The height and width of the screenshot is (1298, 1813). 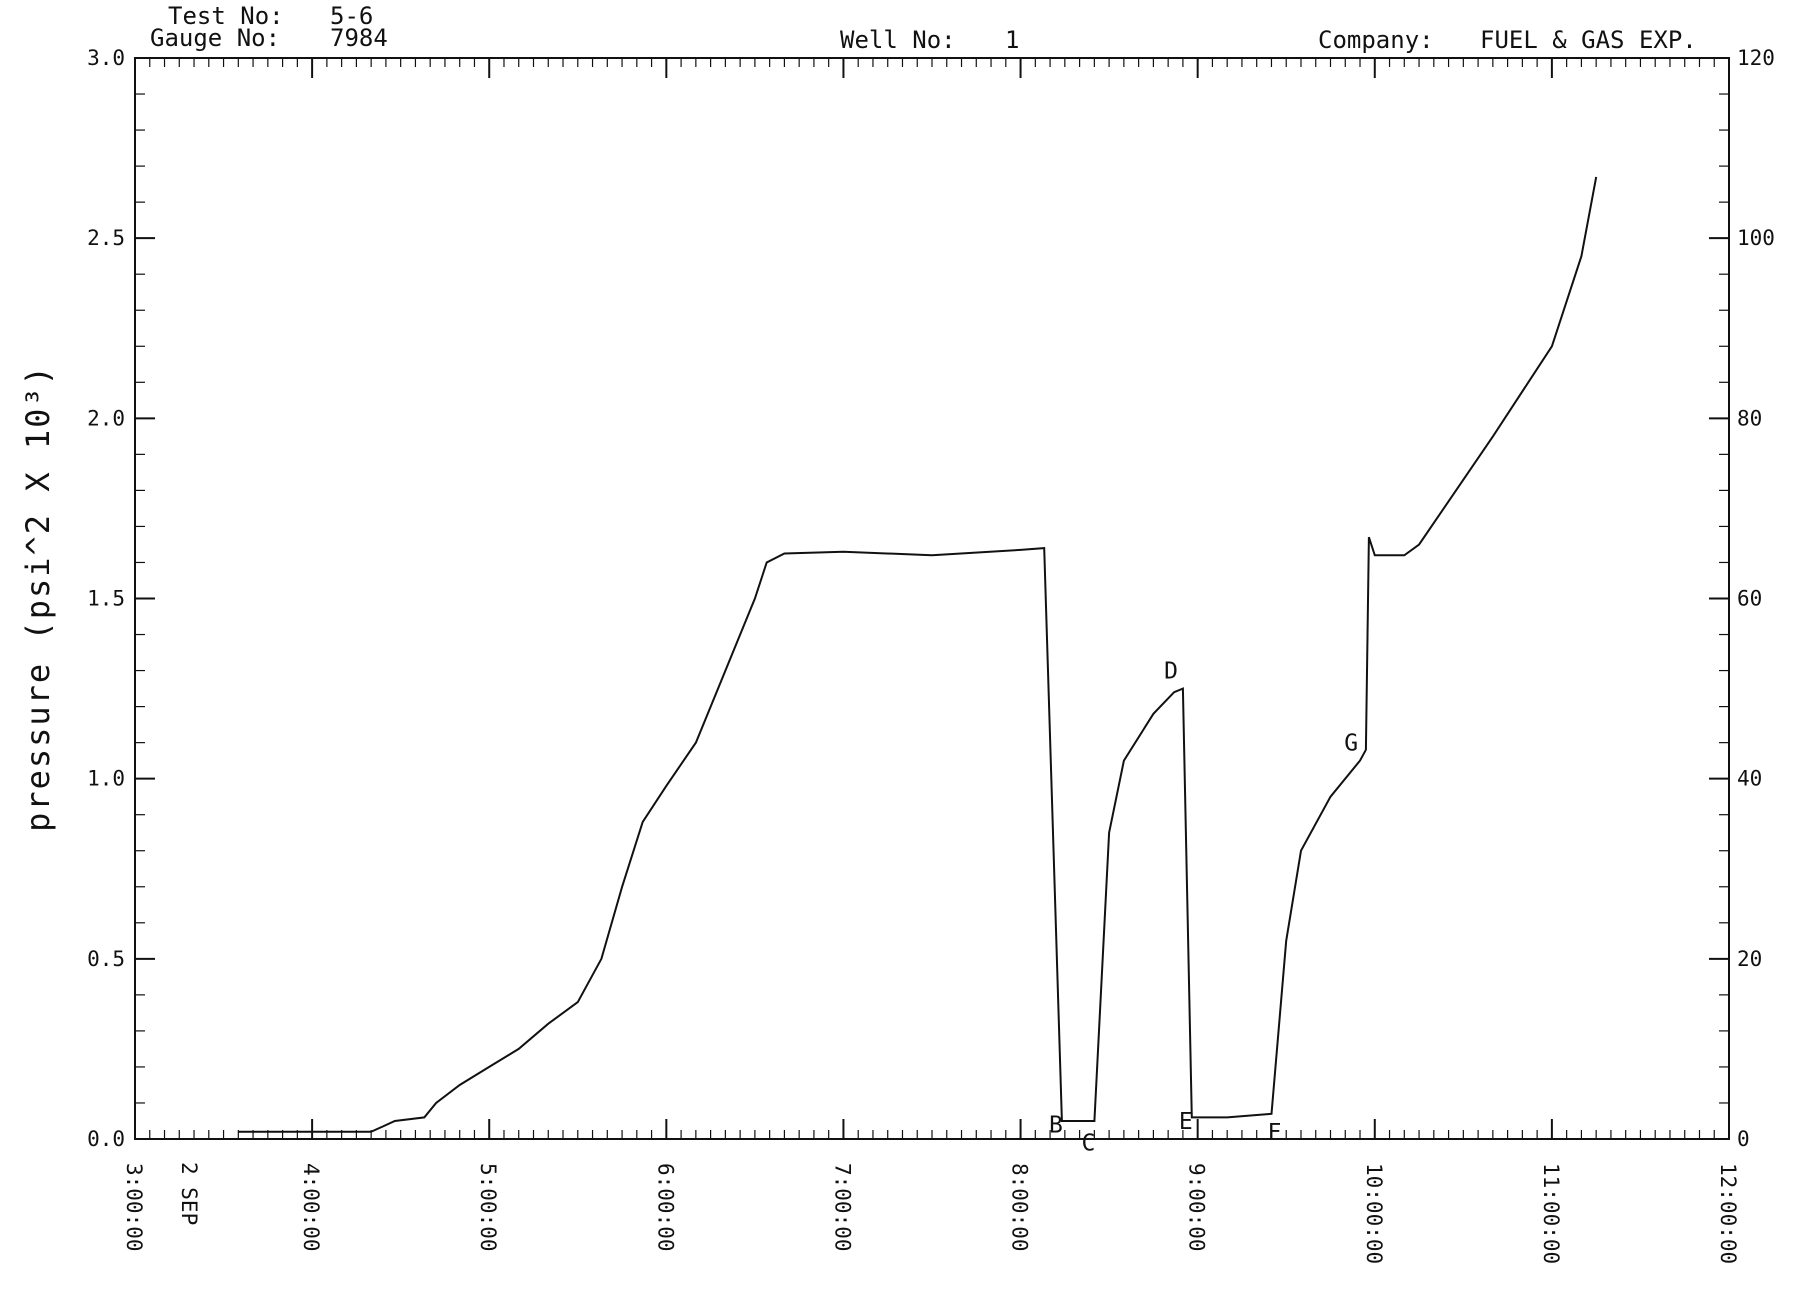 I want to click on y-tick-labels: 0.0 0.5 1.0 1.5 2.0 2.5 3.0, so click(x=106, y=598).